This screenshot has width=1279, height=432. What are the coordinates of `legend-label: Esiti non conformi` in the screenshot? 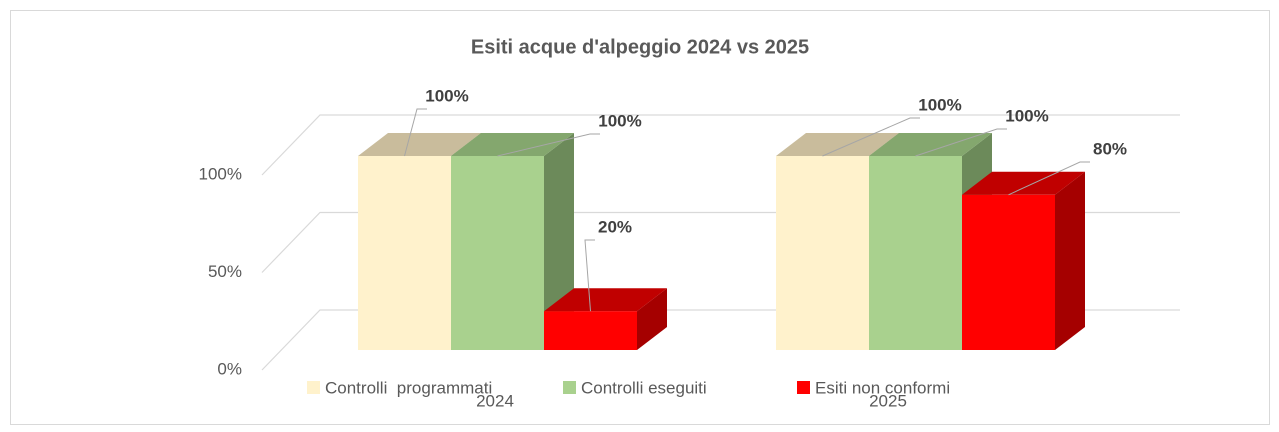 It's located at (882, 387).